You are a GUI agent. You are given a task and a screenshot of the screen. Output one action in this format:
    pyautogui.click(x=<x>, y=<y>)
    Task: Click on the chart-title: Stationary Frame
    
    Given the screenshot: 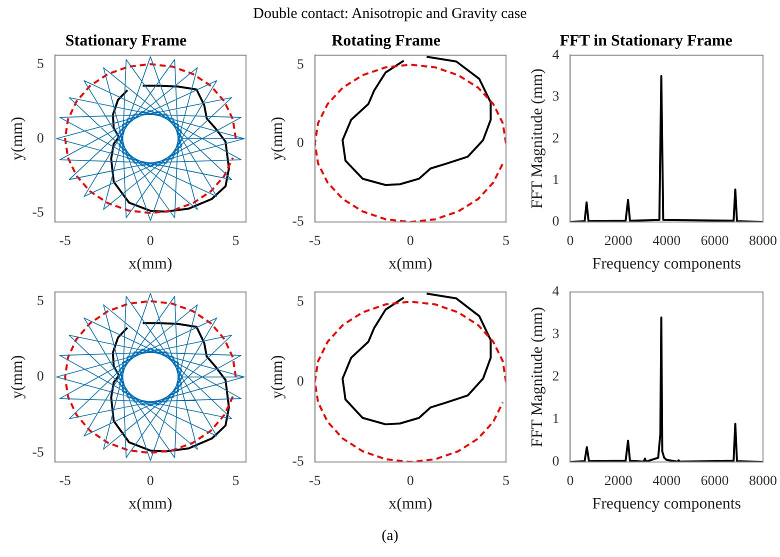 What is the action you would take?
    pyautogui.click(x=126, y=41)
    